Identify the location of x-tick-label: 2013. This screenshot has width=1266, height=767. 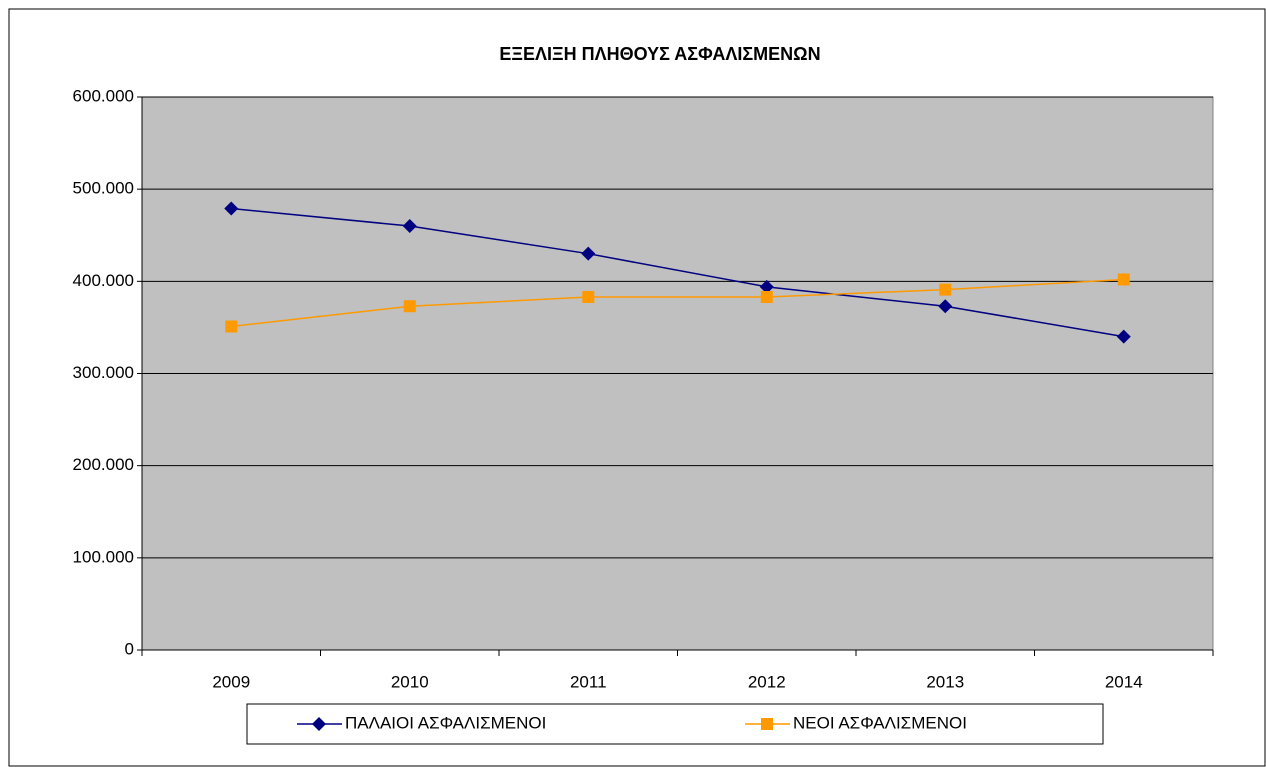
(945, 681).